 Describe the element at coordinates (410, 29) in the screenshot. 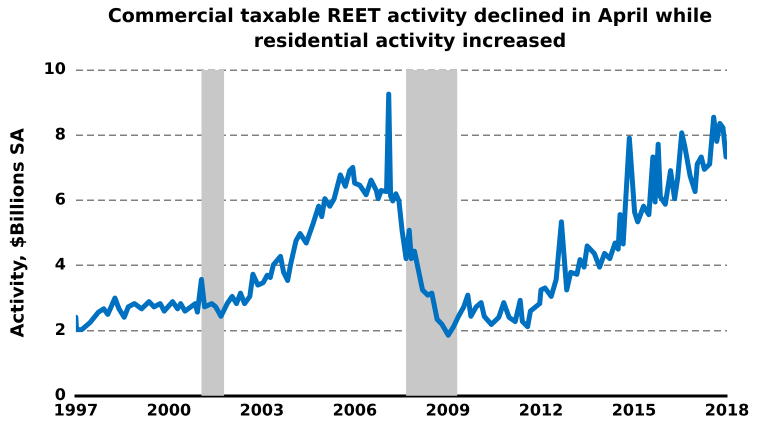

I see `chart-title: Commercial taxable REET activity declined in April while residential activity increased` at that location.